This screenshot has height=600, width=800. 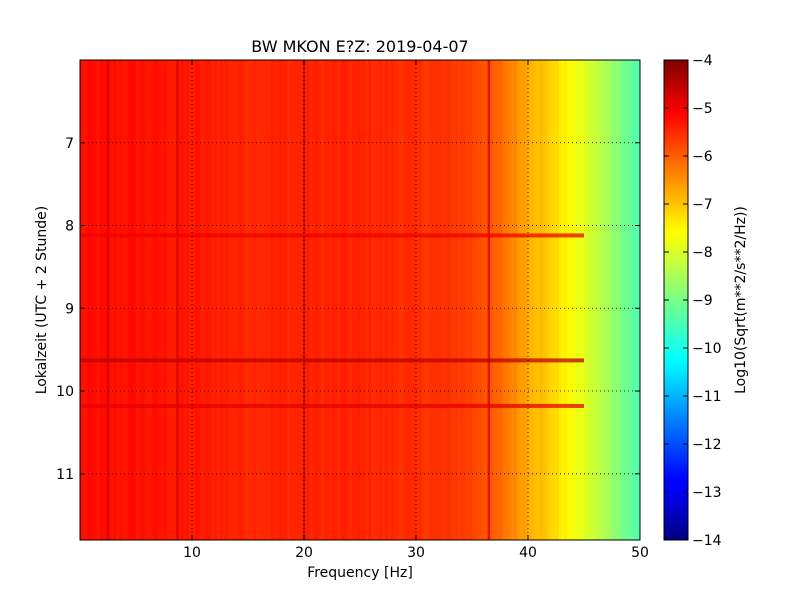 What do you see at coordinates (528, 553) in the screenshot?
I see `x-tick-label: 40` at bounding box center [528, 553].